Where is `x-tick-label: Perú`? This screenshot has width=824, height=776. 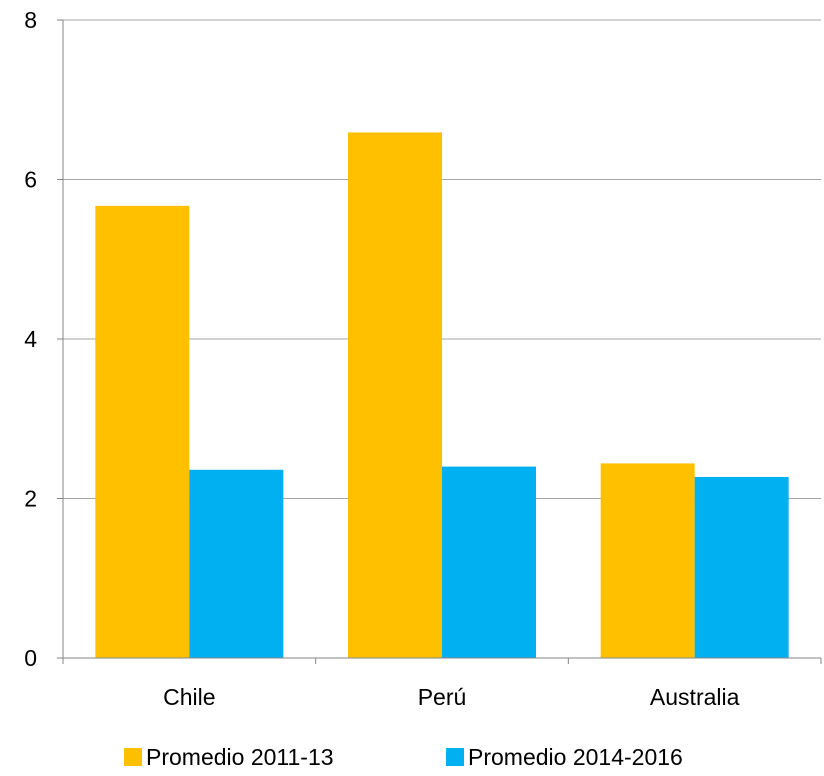
x-tick-label: Perú is located at coordinates (442, 697).